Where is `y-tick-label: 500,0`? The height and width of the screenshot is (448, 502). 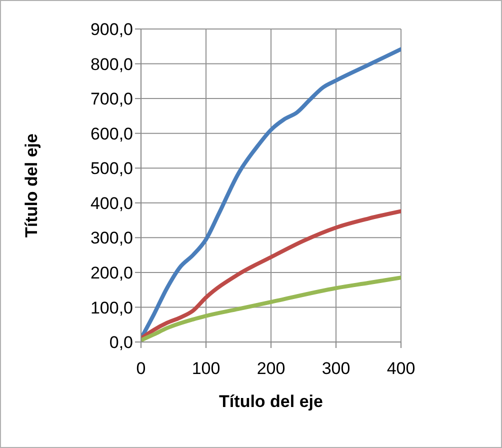
y-tick-label: 500,0 is located at coordinates (111, 168).